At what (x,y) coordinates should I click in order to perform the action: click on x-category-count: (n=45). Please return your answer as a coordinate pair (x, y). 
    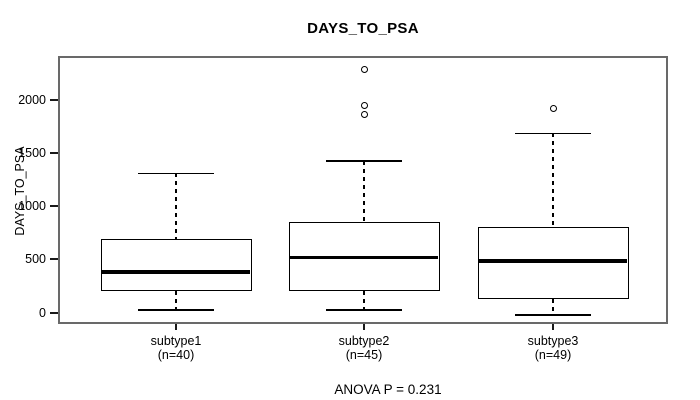
    Looking at the image, I should click on (364, 355).